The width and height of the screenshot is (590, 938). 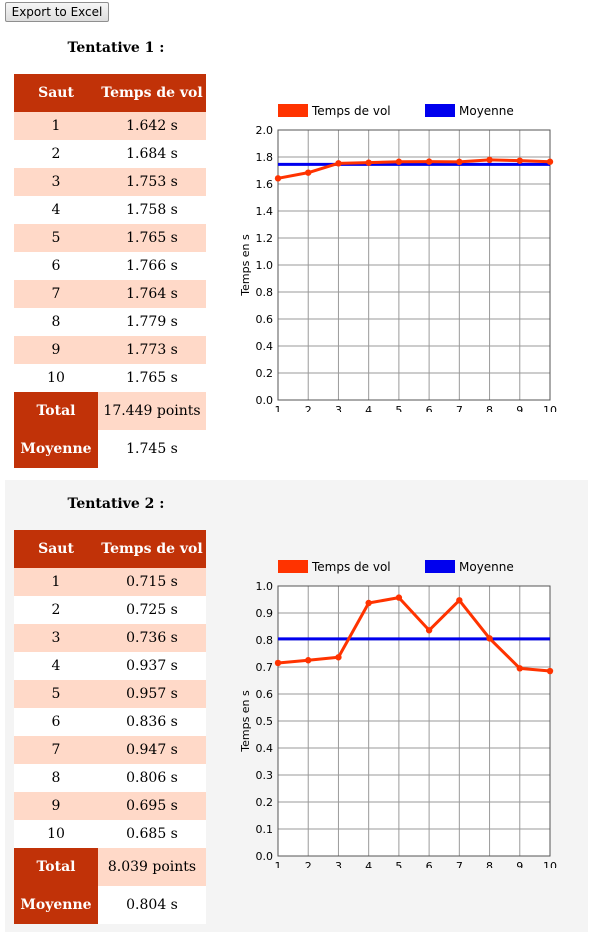 What do you see at coordinates (152, 638) in the screenshot?
I see `flight-time-cell: 0.736 s` at bounding box center [152, 638].